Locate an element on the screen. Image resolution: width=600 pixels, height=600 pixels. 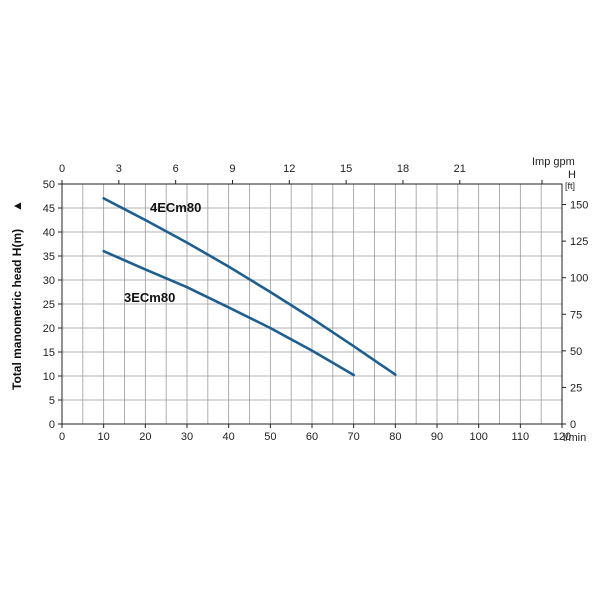
y-right-tick-label: 150 is located at coordinates (579, 206).